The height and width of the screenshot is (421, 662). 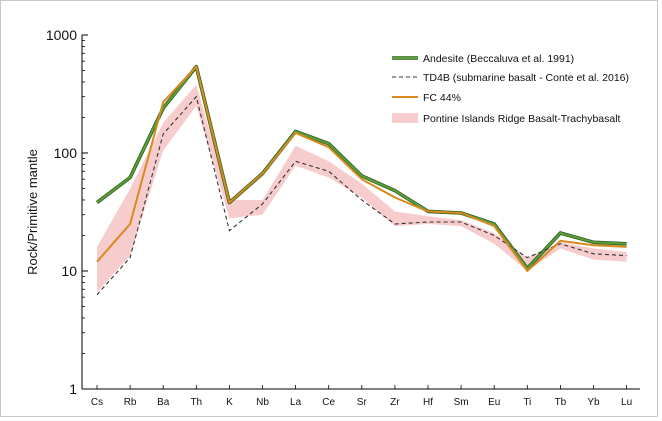 What do you see at coordinates (442, 98) in the screenshot?
I see `legend-label: FC 44%` at bounding box center [442, 98].